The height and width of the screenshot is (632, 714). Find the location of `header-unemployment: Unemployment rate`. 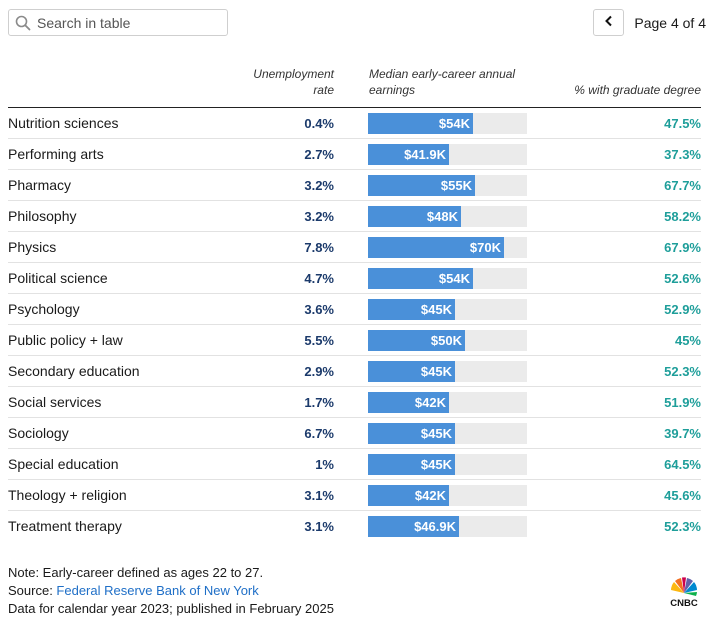

header-unemployment: Unemployment rate is located at coordinates (286, 82).